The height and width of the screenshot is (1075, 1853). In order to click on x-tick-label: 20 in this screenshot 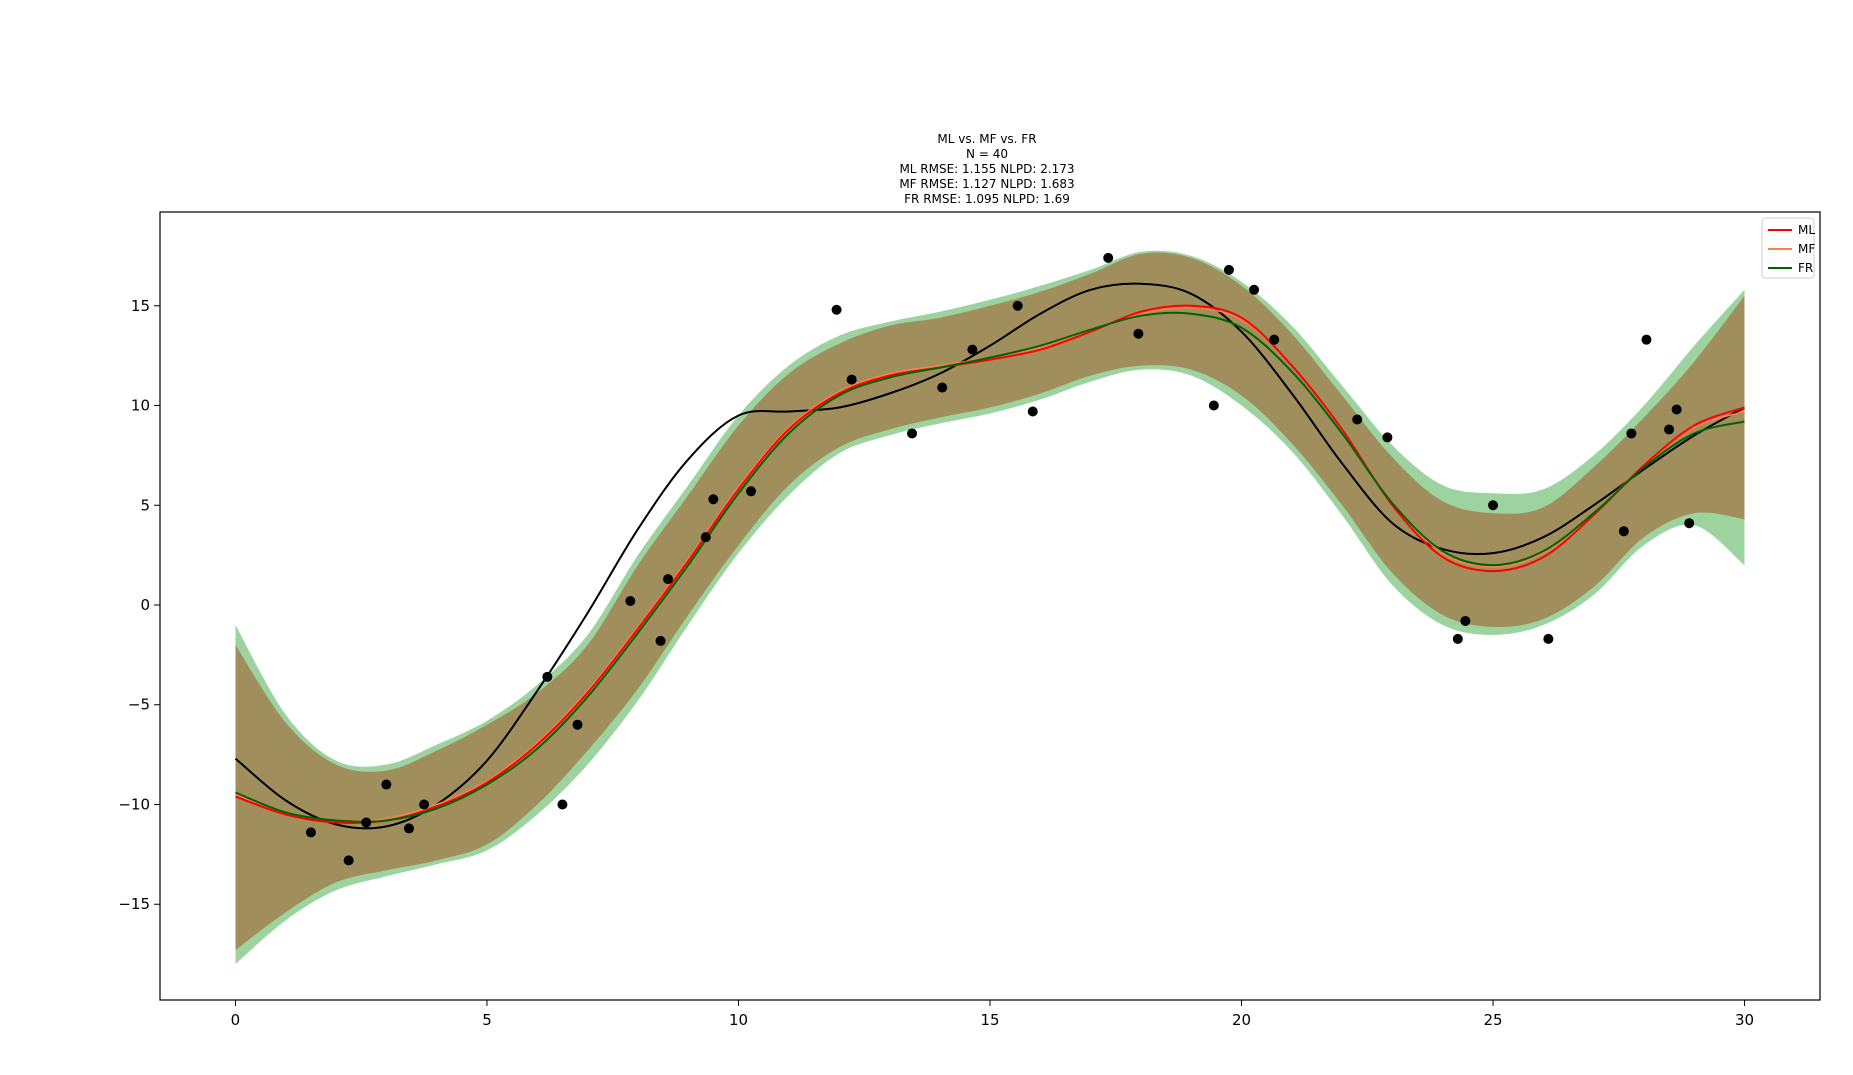, I will do `click(1241, 1020)`.